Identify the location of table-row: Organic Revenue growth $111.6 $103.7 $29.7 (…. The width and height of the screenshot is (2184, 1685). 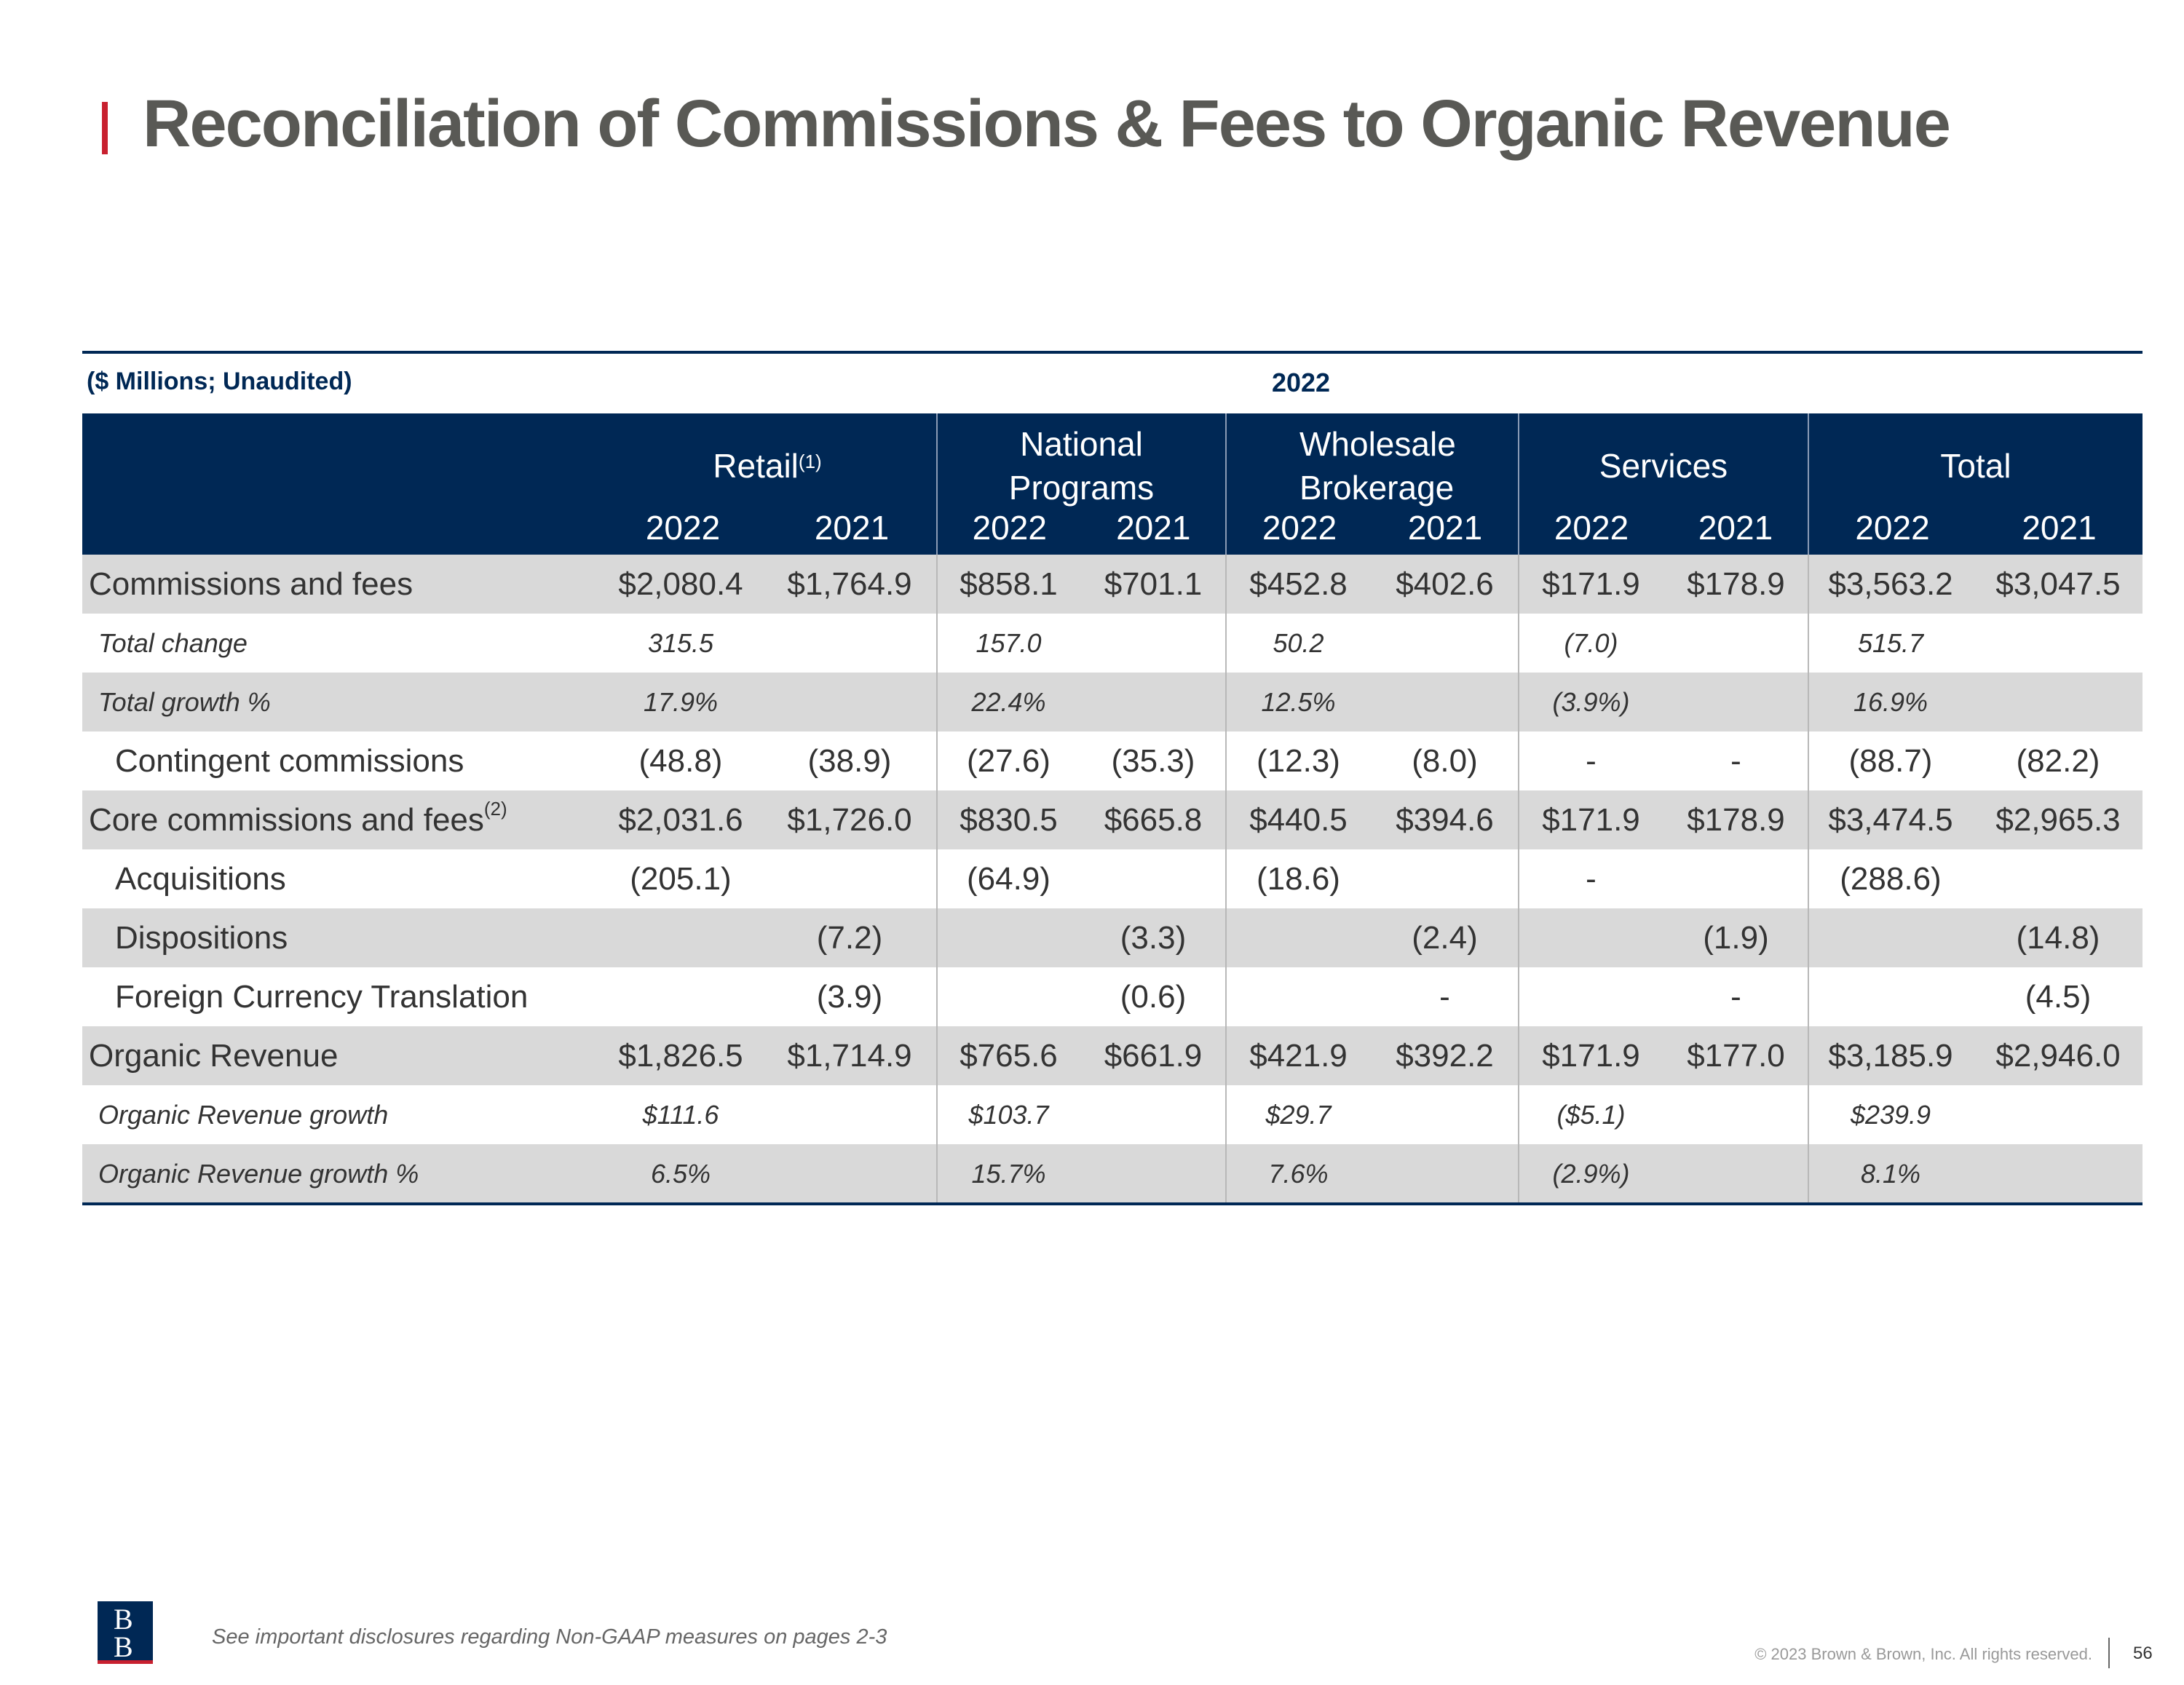
(1112, 1114).